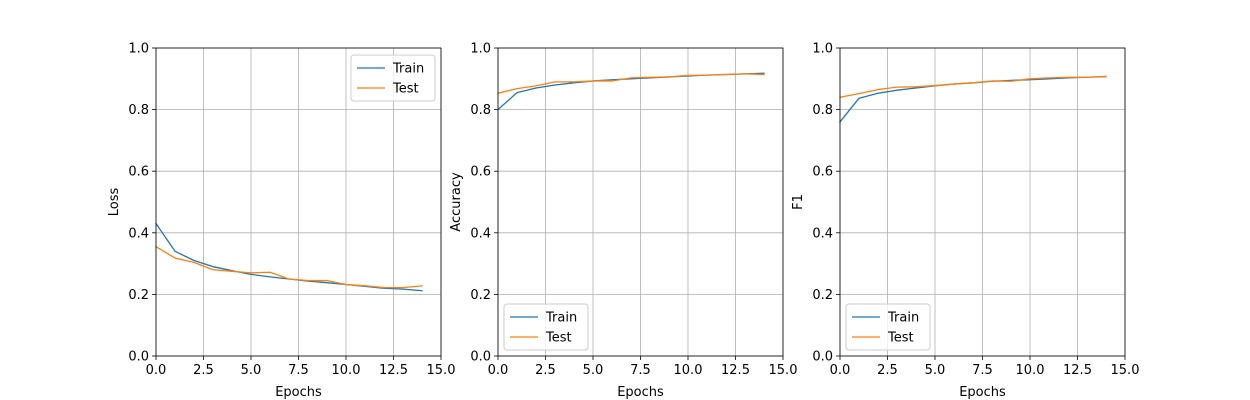 This screenshot has height=400, width=1250. What do you see at coordinates (114, 202) in the screenshot?
I see `y-axis-label: Loss` at bounding box center [114, 202].